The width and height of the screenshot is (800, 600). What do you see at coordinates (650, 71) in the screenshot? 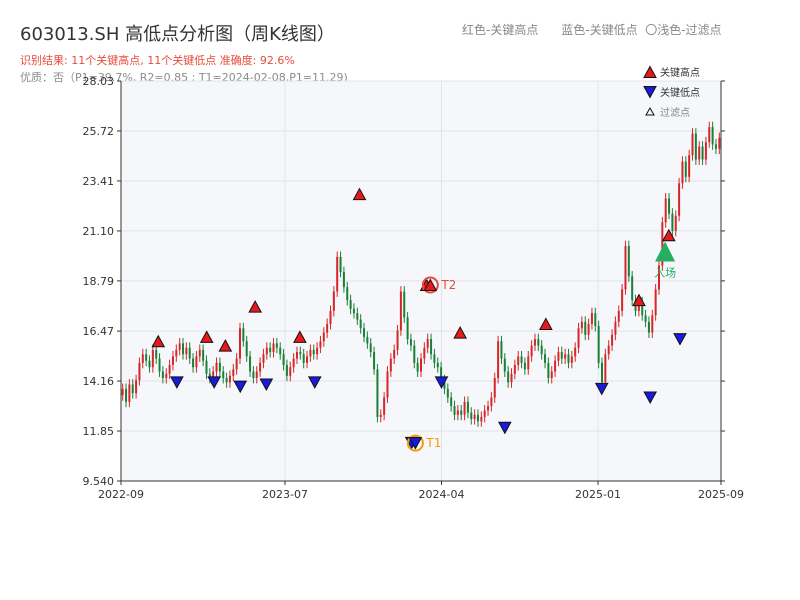
I see `legend-high-icon` at bounding box center [650, 71].